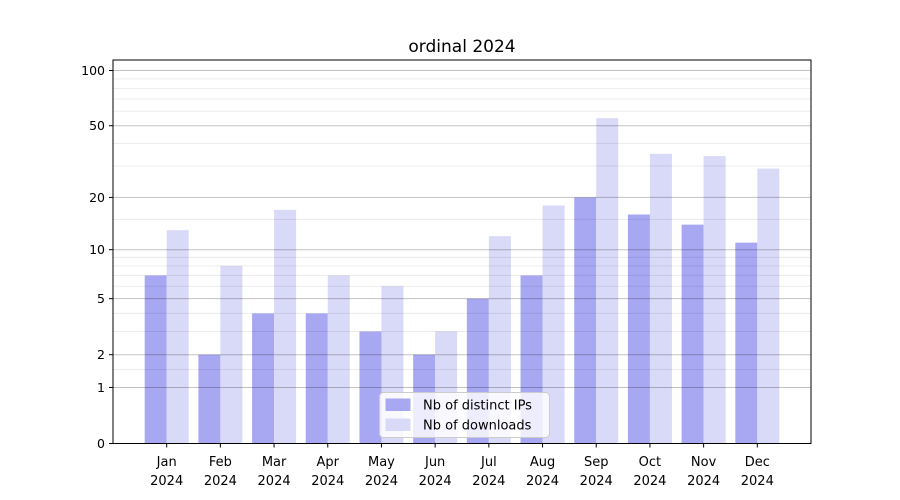 The height and width of the screenshot is (500, 900). What do you see at coordinates (607, 281) in the screenshot?
I see `bar-downloads-sep` at bounding box center [607, 281].